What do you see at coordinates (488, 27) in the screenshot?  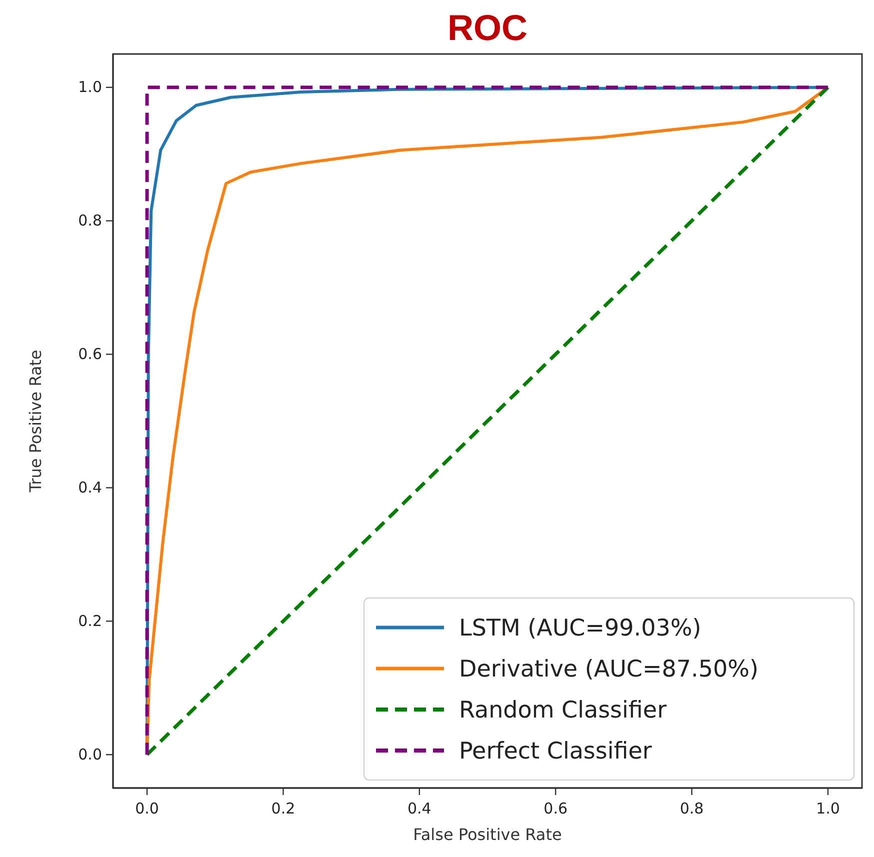 I see `chart-title: ROC` at bounding box center [488, 27].